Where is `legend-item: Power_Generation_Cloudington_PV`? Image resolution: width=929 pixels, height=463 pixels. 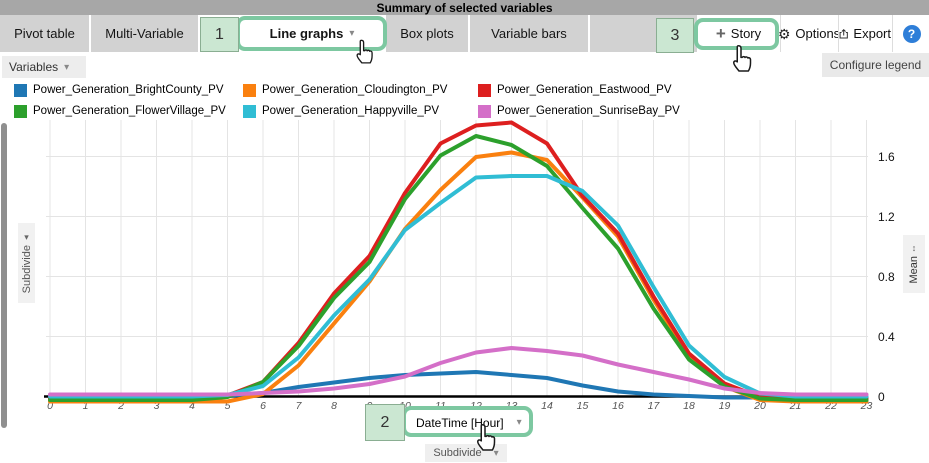 legend-item: Power_Generation_Cloudington_PV is located at coordinates (345, 90).